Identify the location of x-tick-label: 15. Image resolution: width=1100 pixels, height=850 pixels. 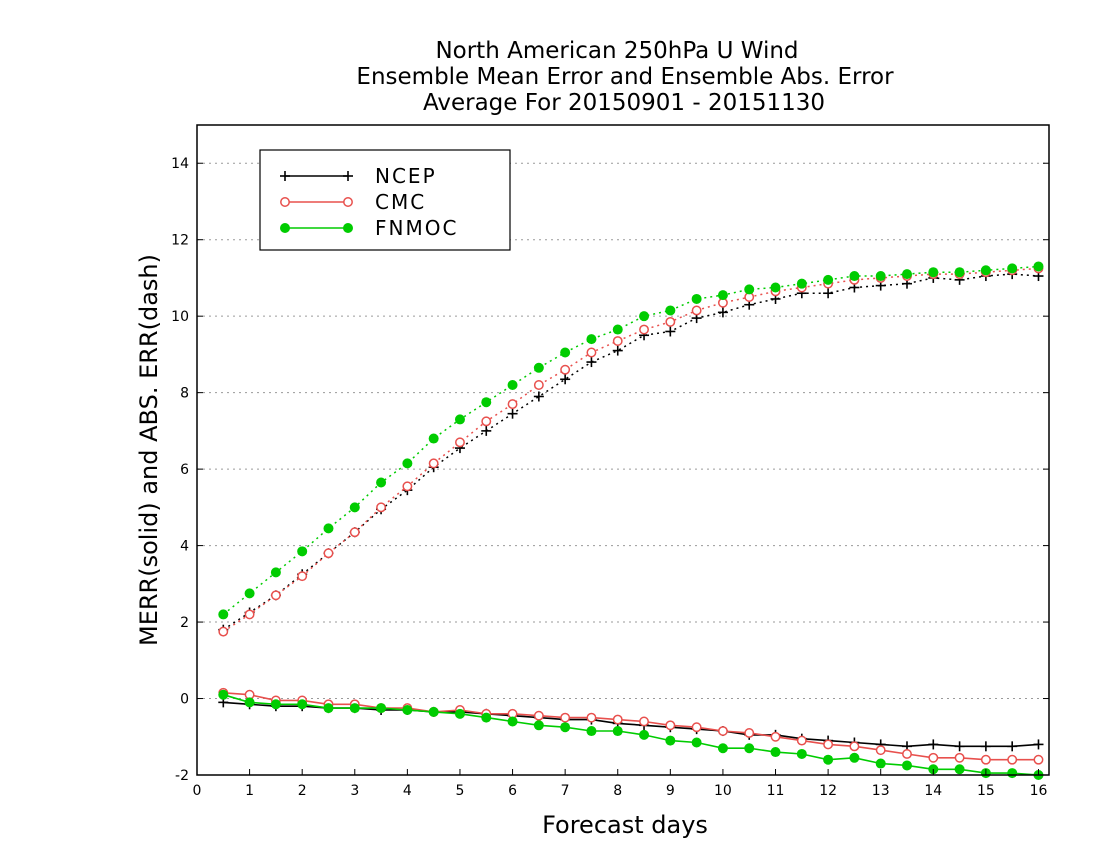
(986, 791).